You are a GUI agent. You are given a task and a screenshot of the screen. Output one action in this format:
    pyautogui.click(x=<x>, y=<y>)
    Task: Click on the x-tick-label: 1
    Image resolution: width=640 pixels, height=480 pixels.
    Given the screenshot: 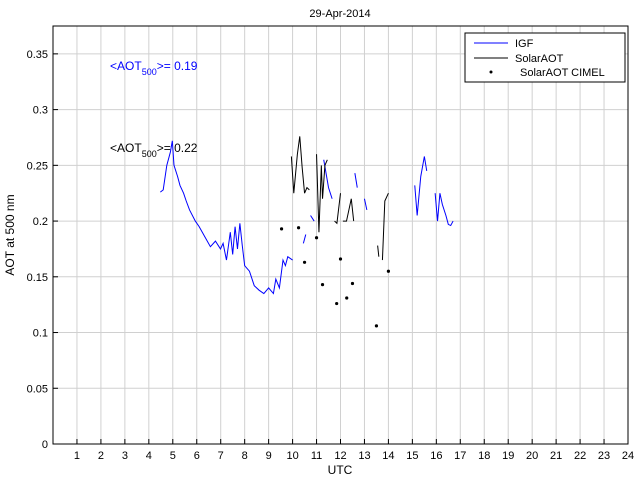 What is the action you would take?
    pyautogui.click(x=77, y=456)
    